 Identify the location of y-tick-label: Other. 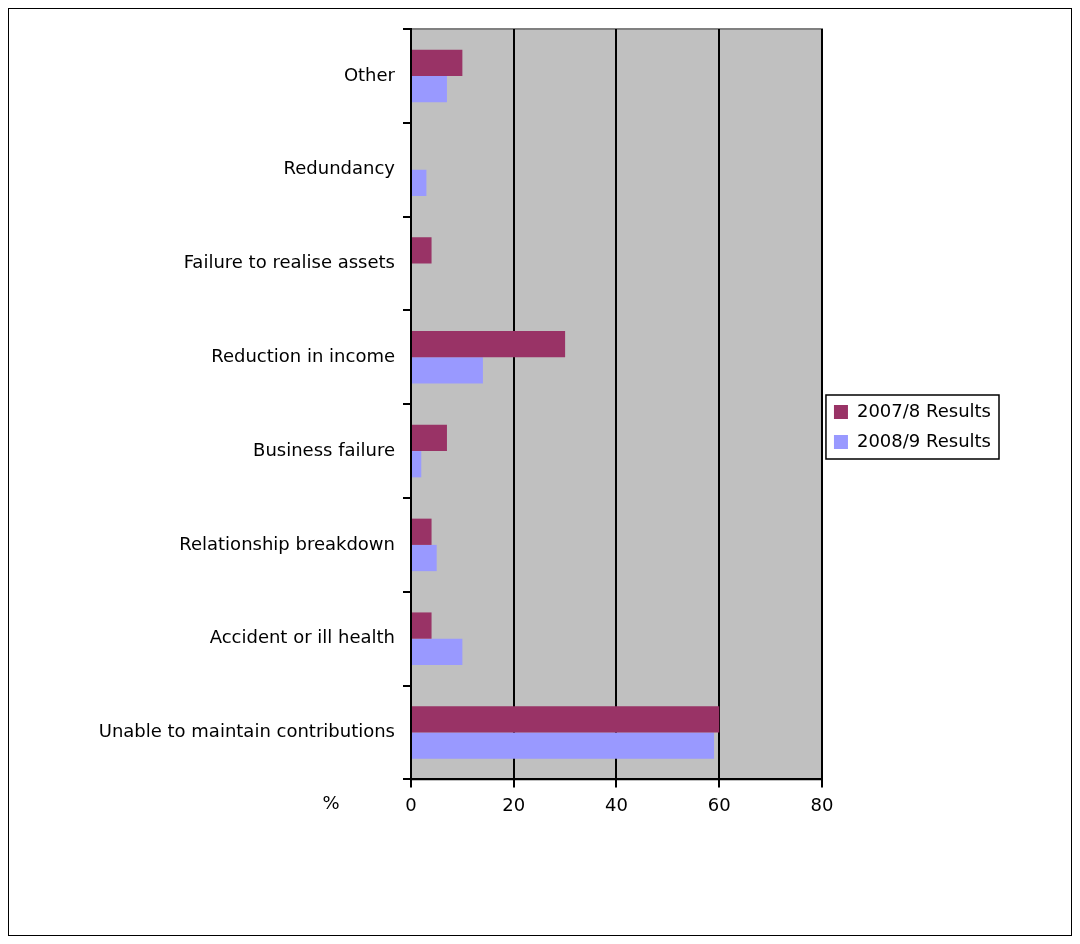
(369, 74).